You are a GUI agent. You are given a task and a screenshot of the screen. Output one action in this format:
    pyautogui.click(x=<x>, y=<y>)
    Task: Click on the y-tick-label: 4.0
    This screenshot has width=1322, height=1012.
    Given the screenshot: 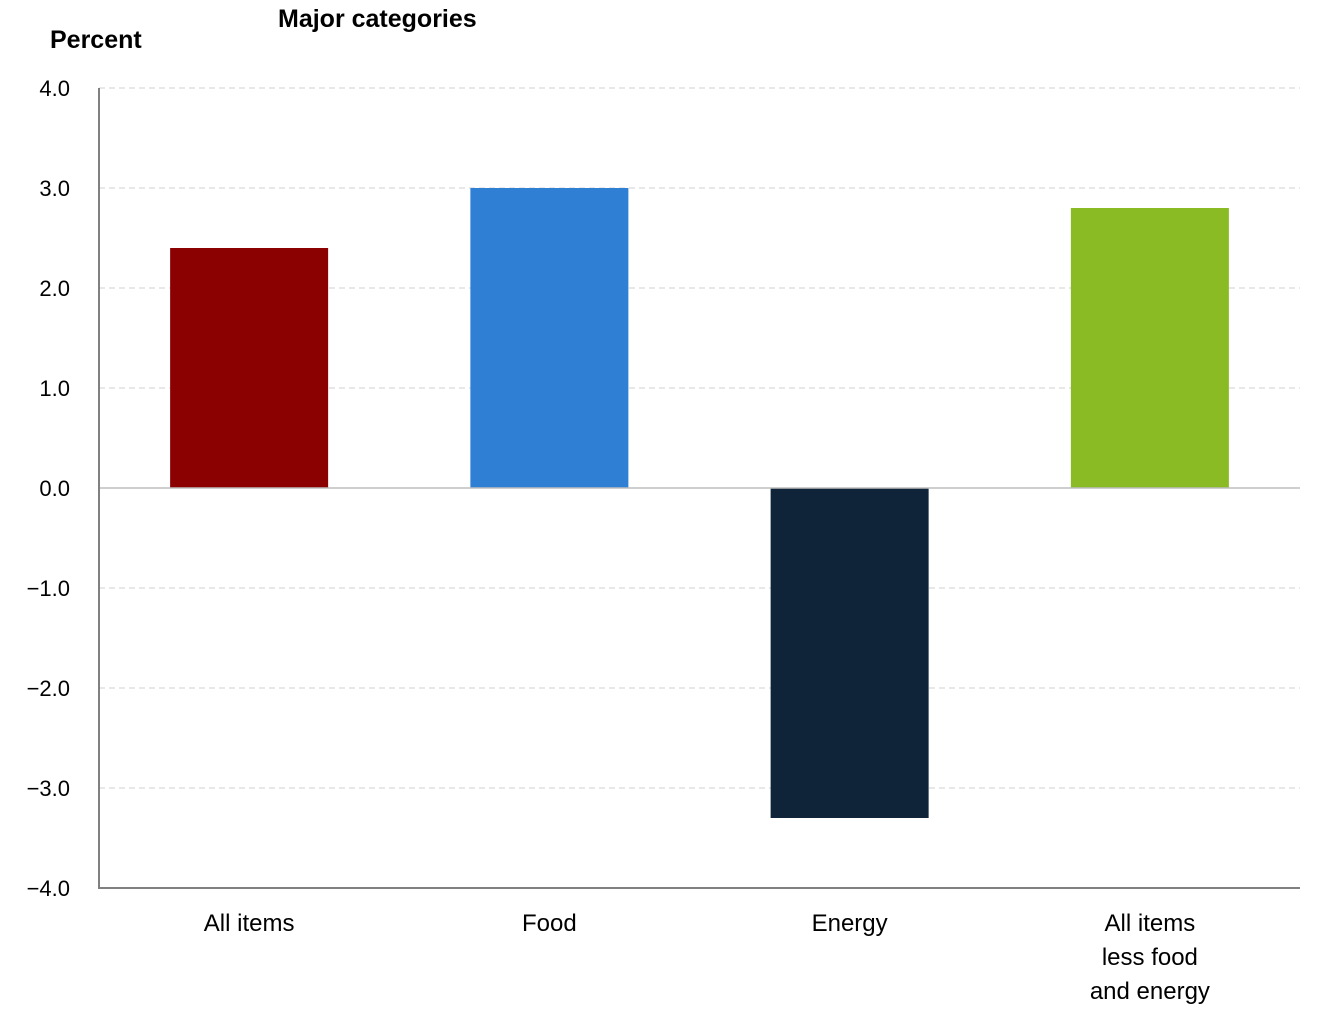 What is the action you would take?
    pyautogui.click(x=54, y=88)
    